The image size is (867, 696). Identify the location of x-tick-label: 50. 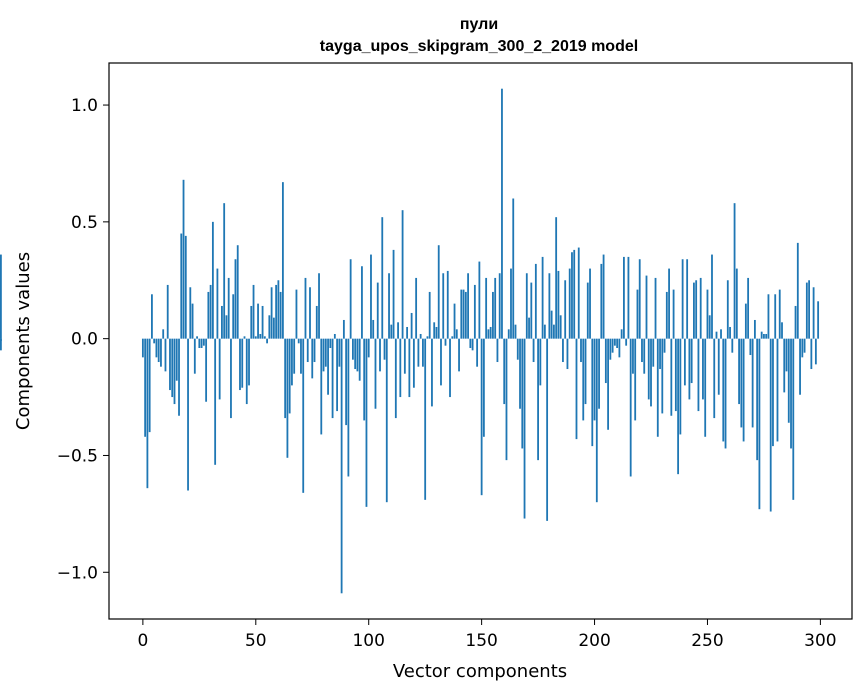
(256, 641).